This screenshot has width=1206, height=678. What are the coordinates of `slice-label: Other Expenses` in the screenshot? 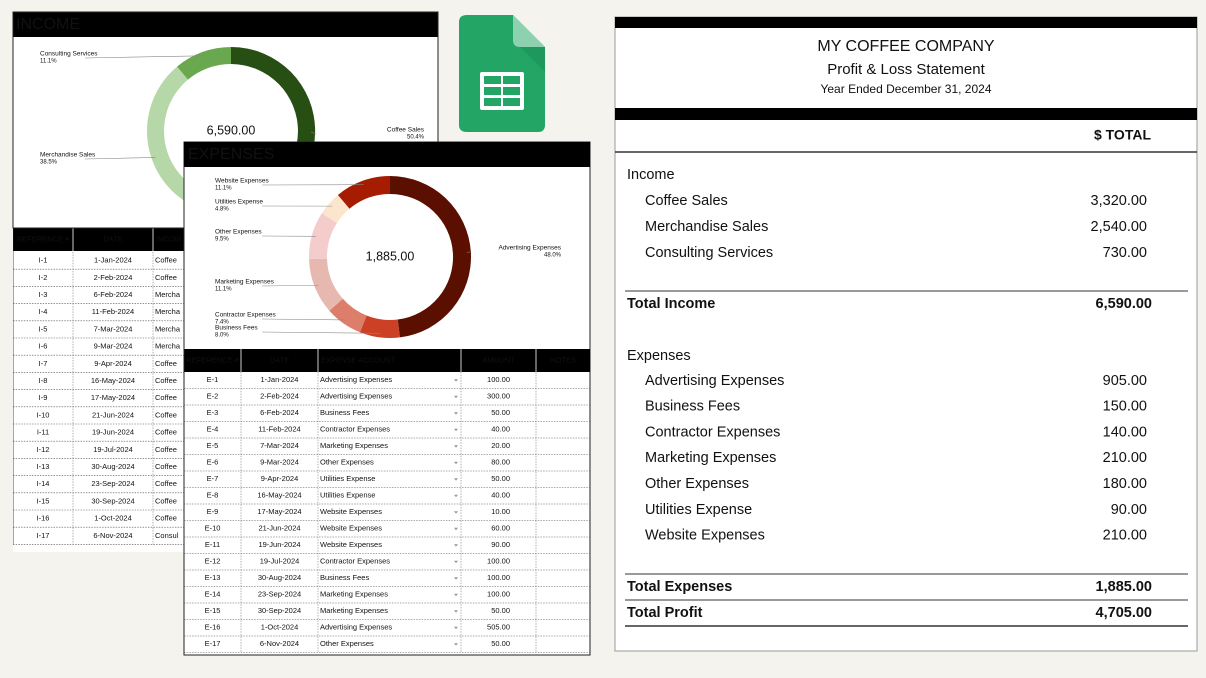 It's located at (238, 232).